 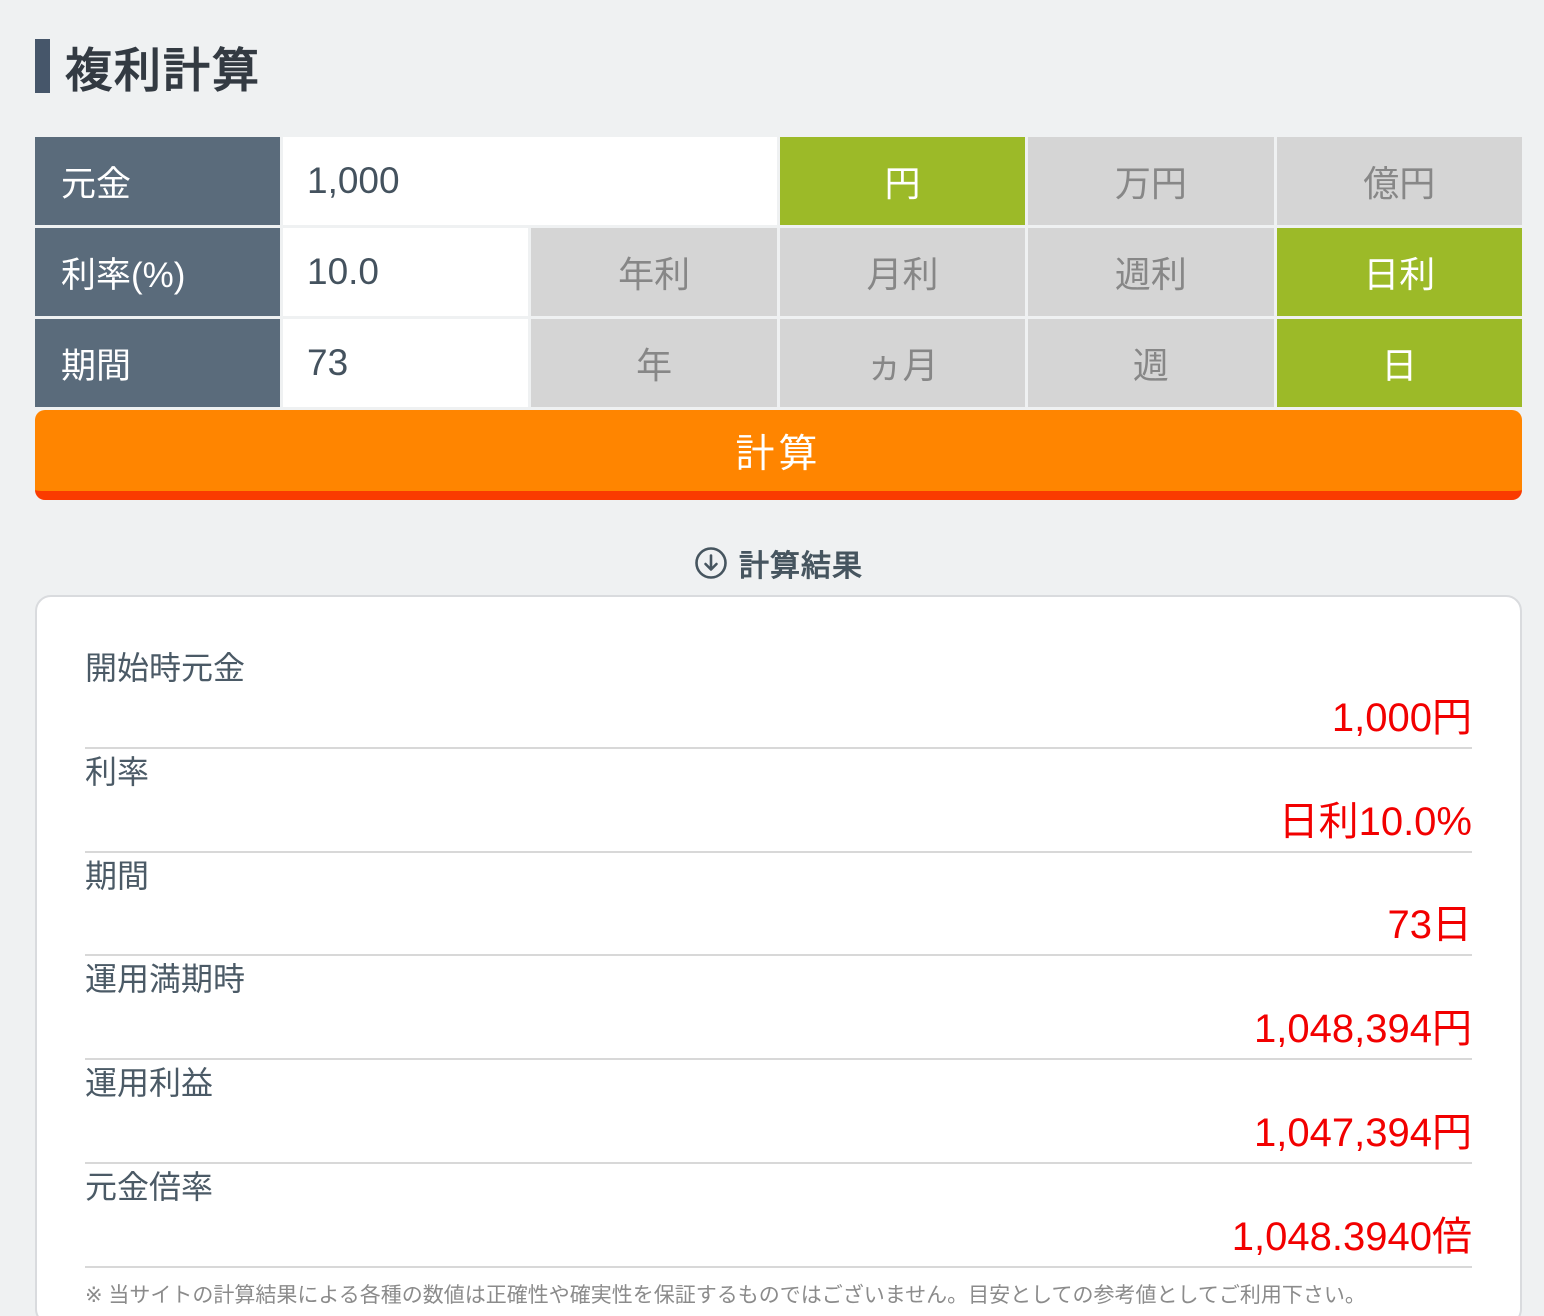 What do you see at coordinates (778, 455) in the screenshot?
I see `calculate-button: 計算` at bounding box center [778, 455].